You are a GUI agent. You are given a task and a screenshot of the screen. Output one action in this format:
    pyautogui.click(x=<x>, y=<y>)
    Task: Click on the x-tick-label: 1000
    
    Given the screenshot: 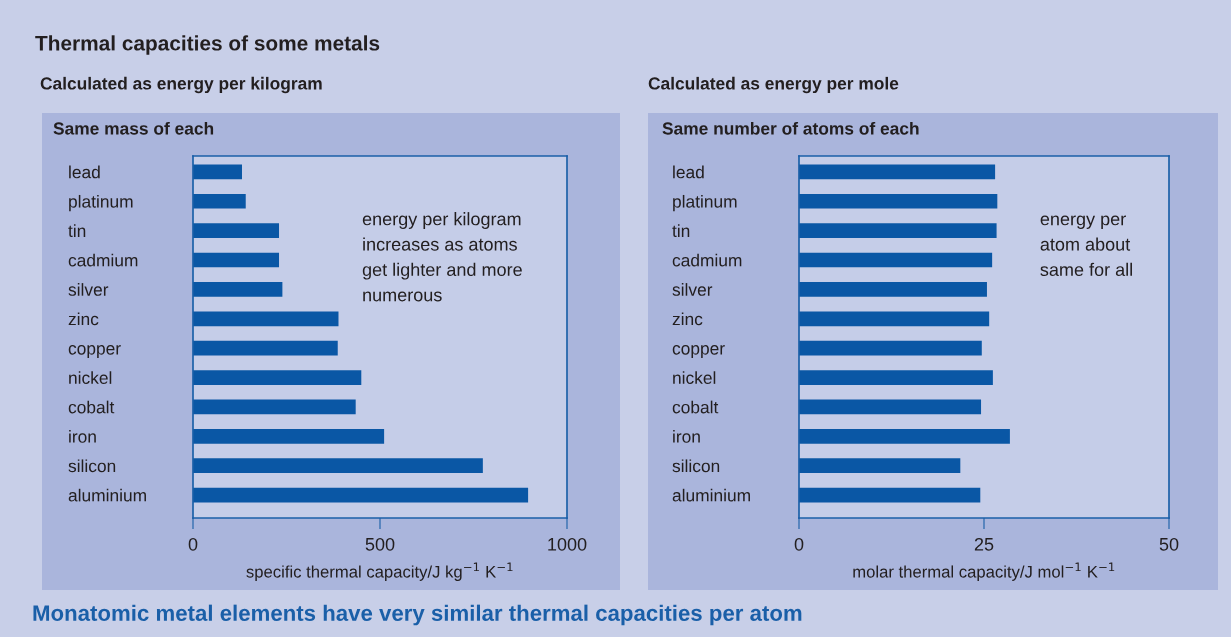 What is the action you would take?
    pyautogui.click(x=567, y=544)
    